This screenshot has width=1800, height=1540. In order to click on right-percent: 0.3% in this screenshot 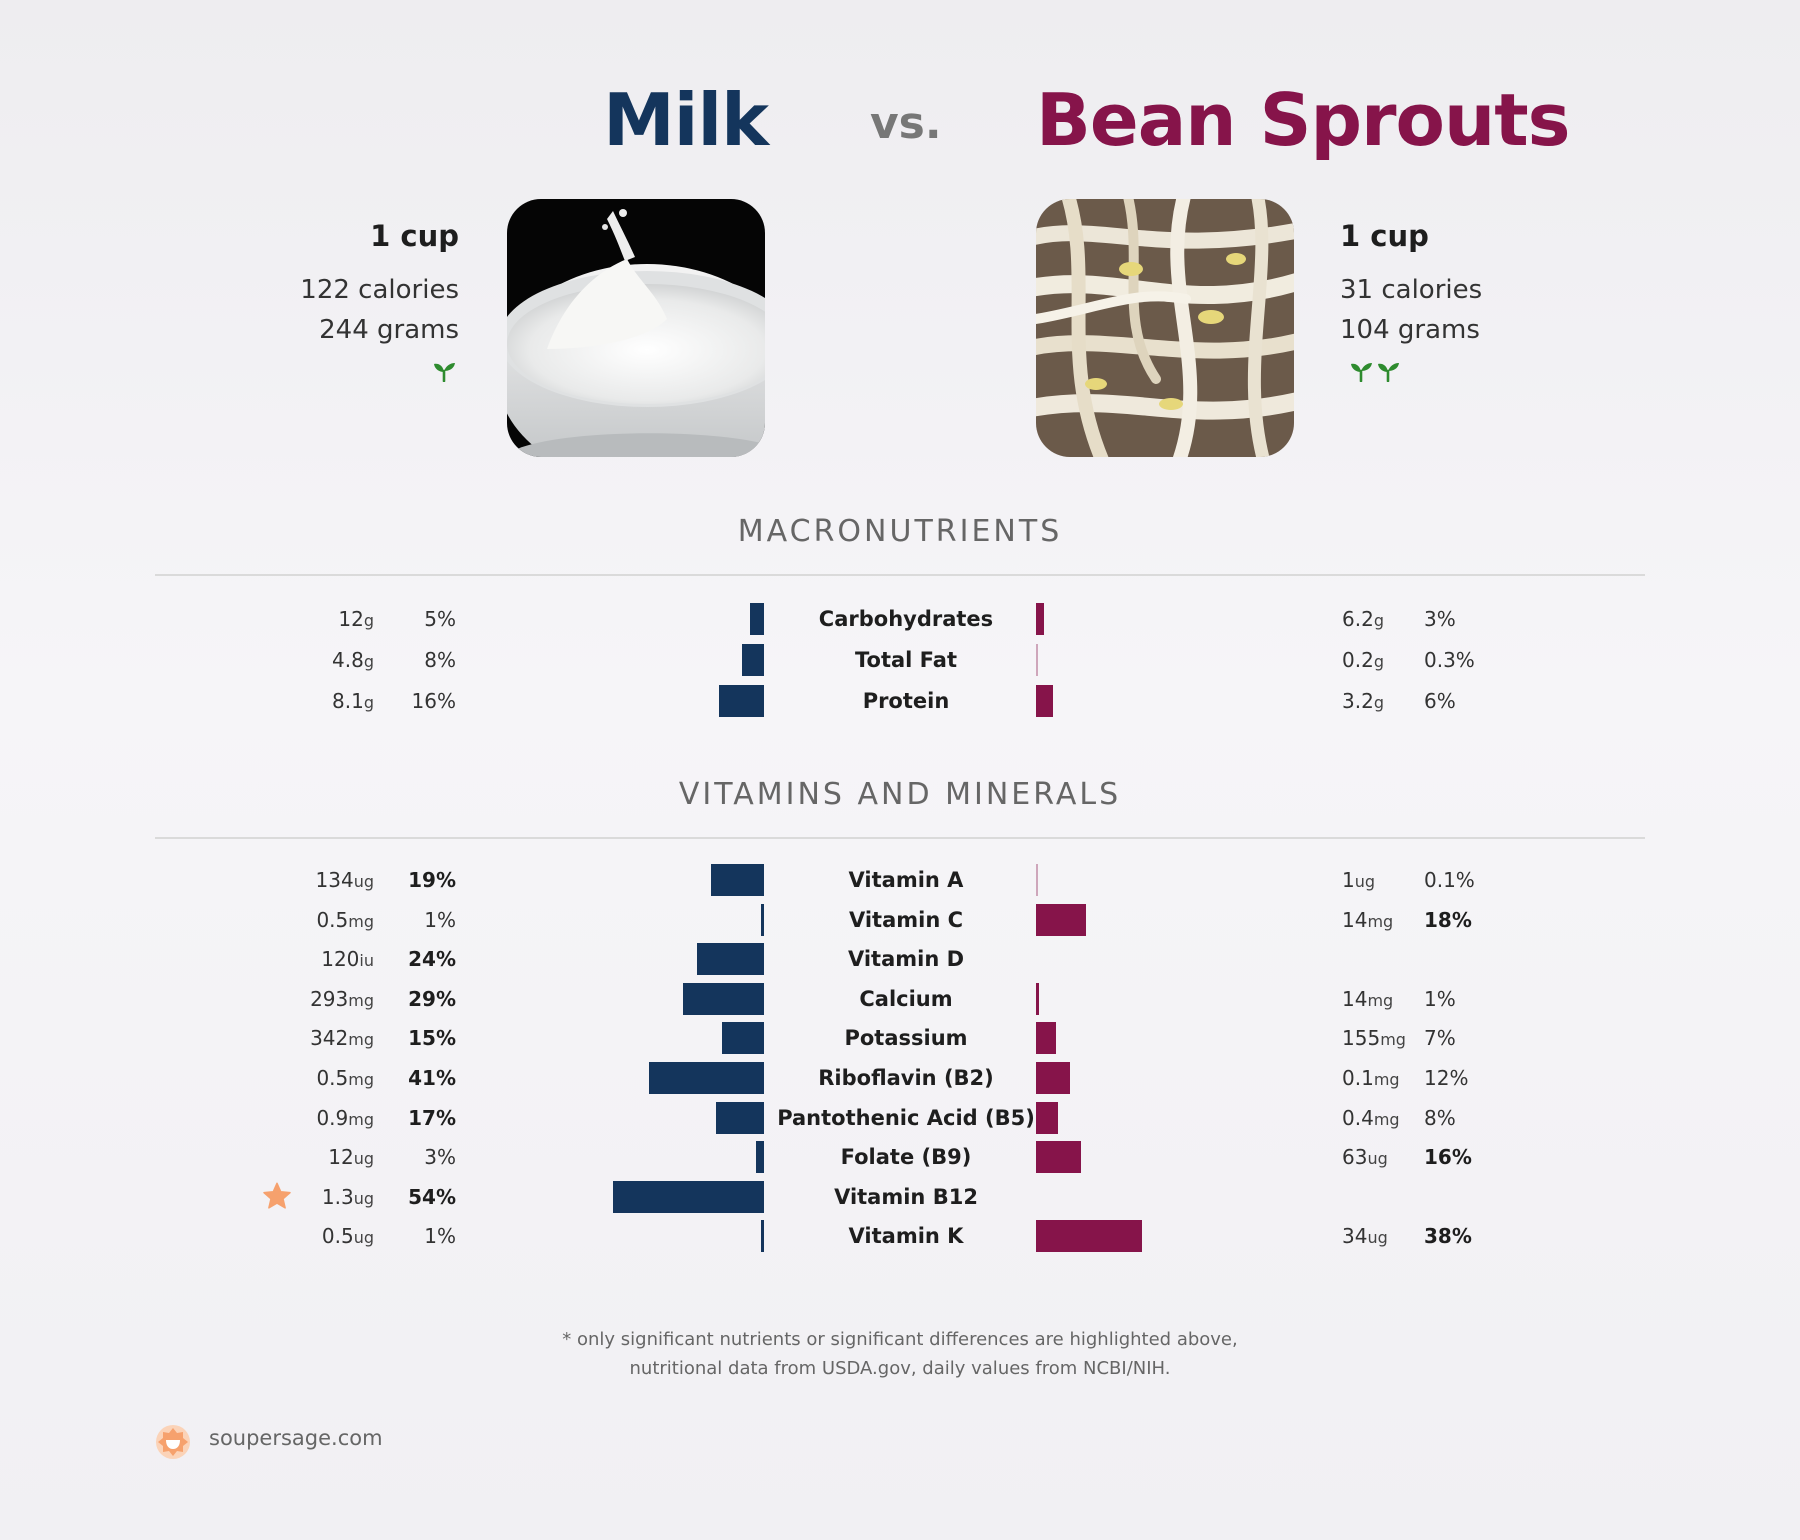, I will do `click(1449, 660)`.